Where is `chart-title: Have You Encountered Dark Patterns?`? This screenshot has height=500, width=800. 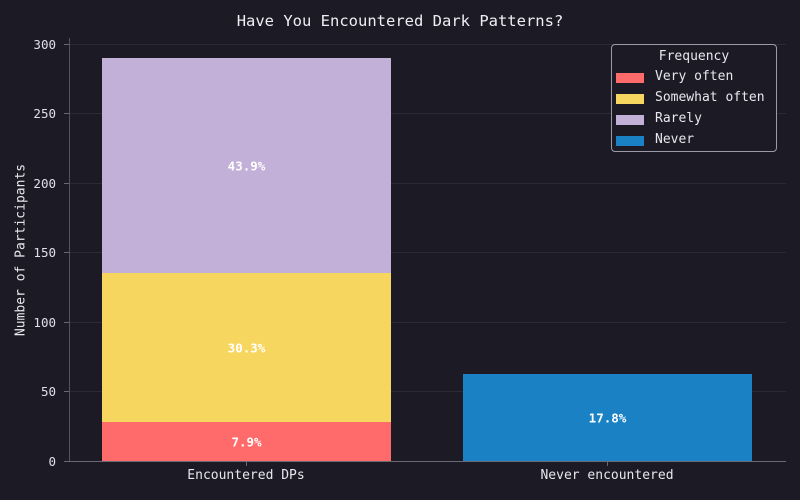 chart-title: Have You Encountered Dark Patterns? is located at coordinates (400, 21).